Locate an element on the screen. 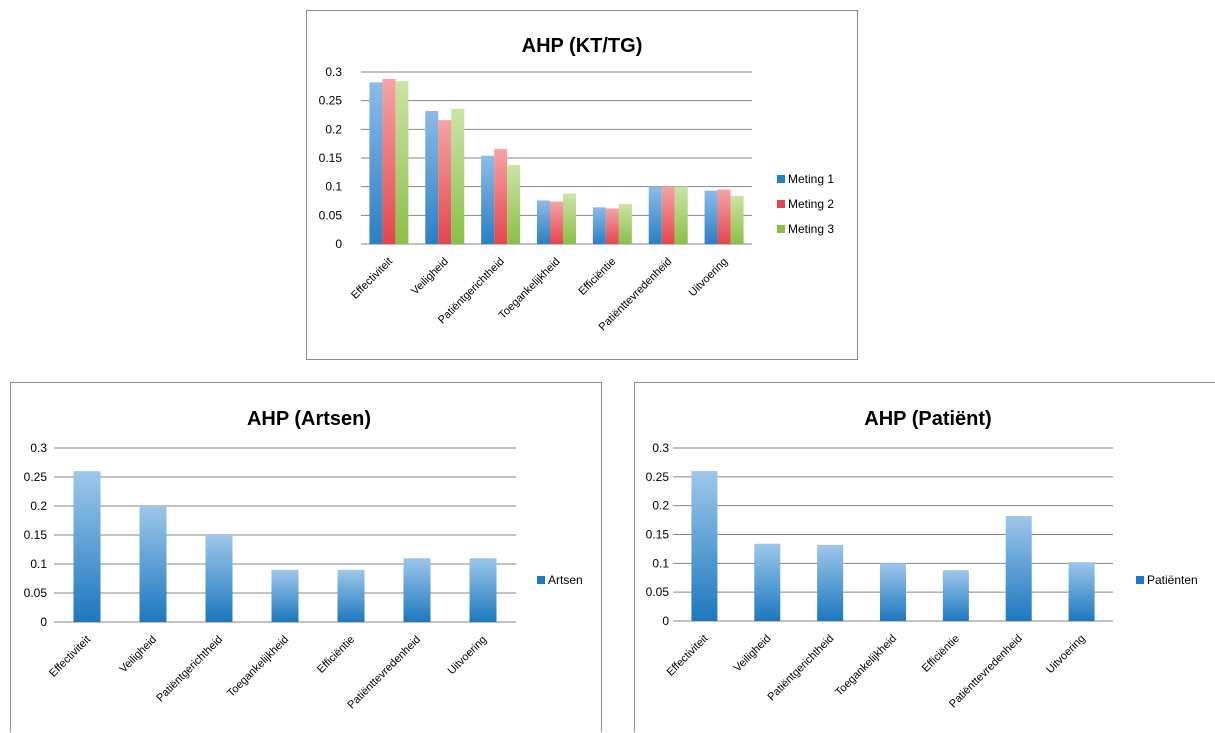  legend-label: Meting 2 is located at coordinates (811, 204).